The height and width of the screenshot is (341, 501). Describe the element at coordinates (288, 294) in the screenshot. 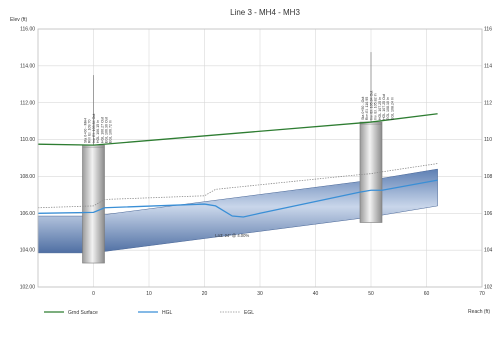

I see `x-tick-labels: 0 10 20 30 40 50 60 70` at that location.